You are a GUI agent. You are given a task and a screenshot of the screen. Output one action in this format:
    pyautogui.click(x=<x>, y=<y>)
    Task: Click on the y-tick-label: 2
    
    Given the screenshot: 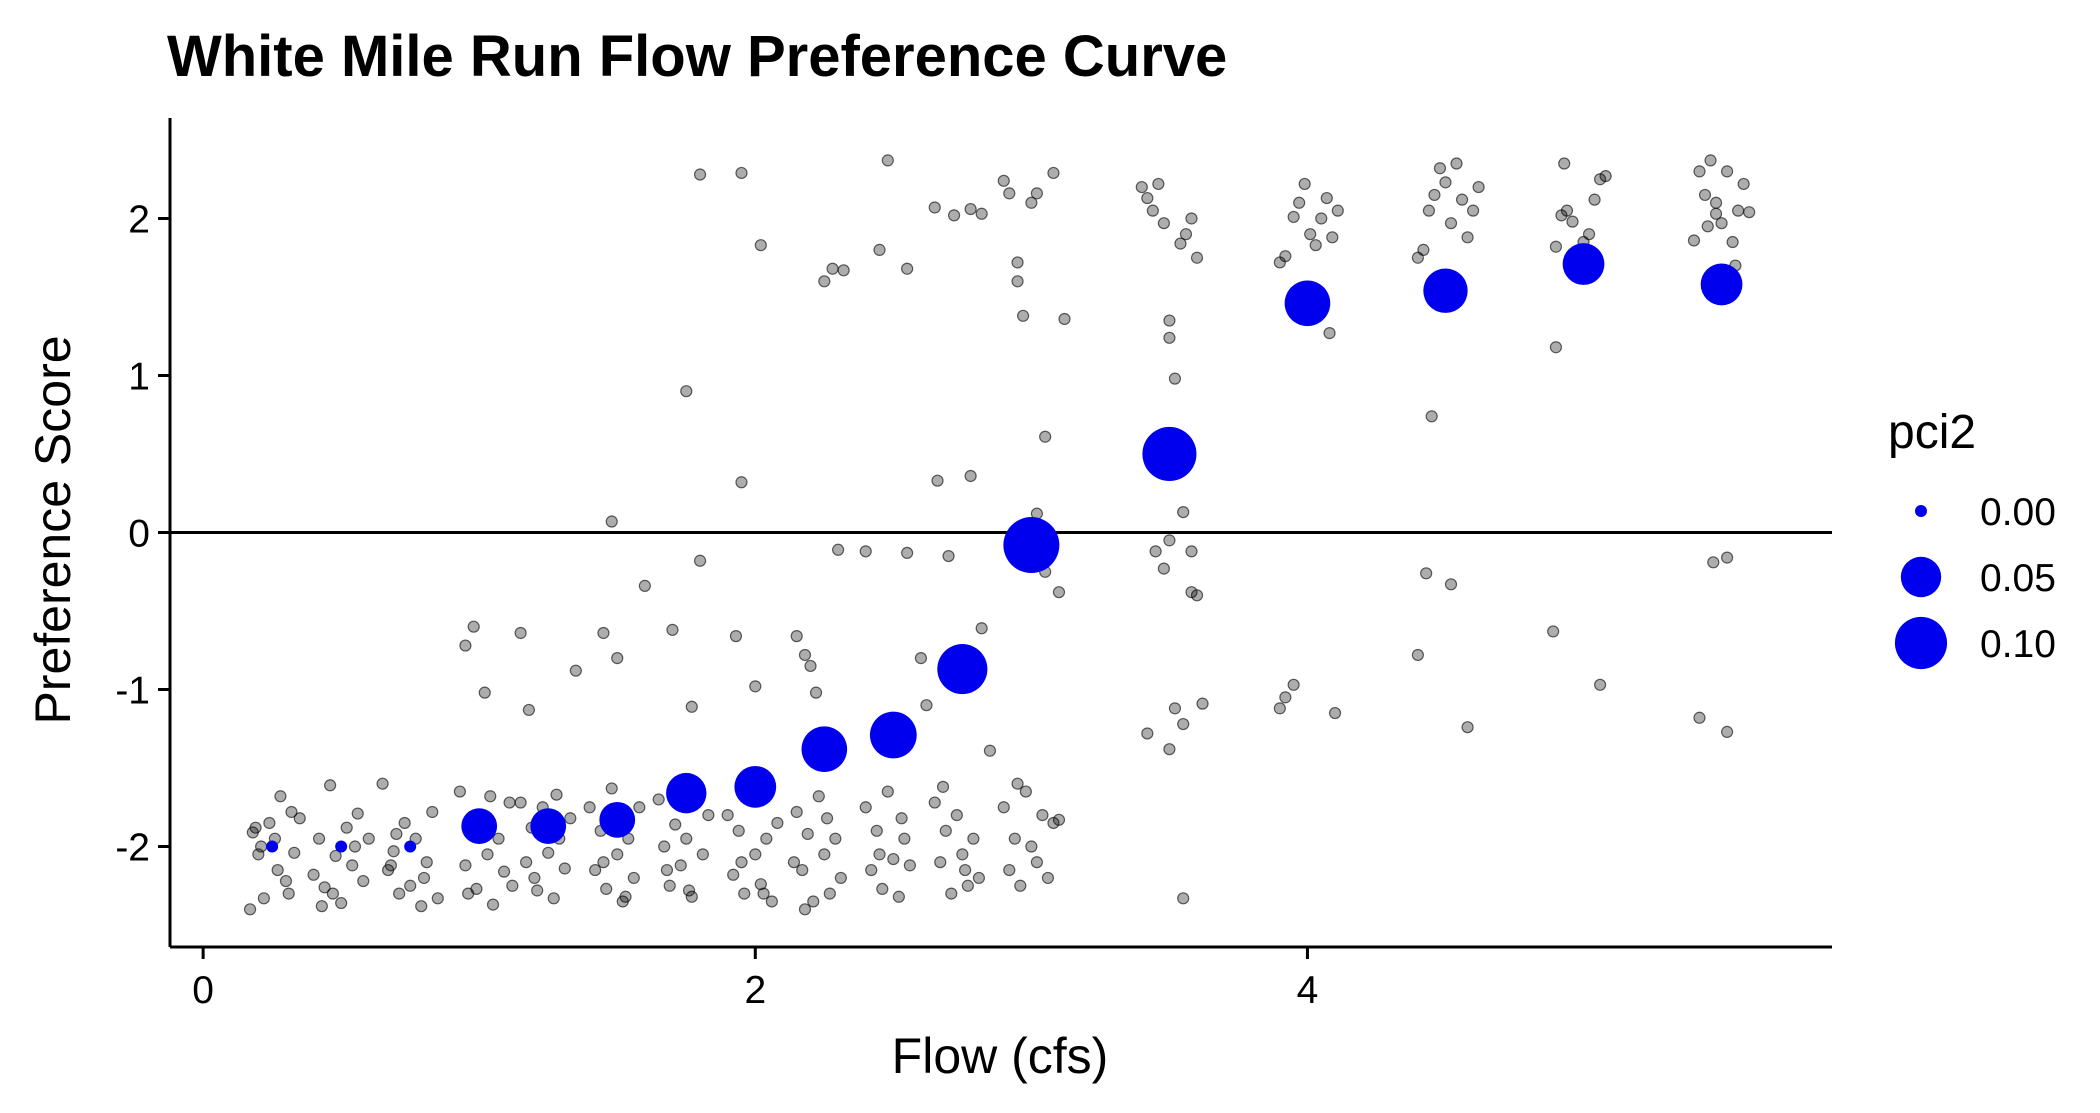 What is the action you would take?
    pyautogui.click(x=139, y=219)
    